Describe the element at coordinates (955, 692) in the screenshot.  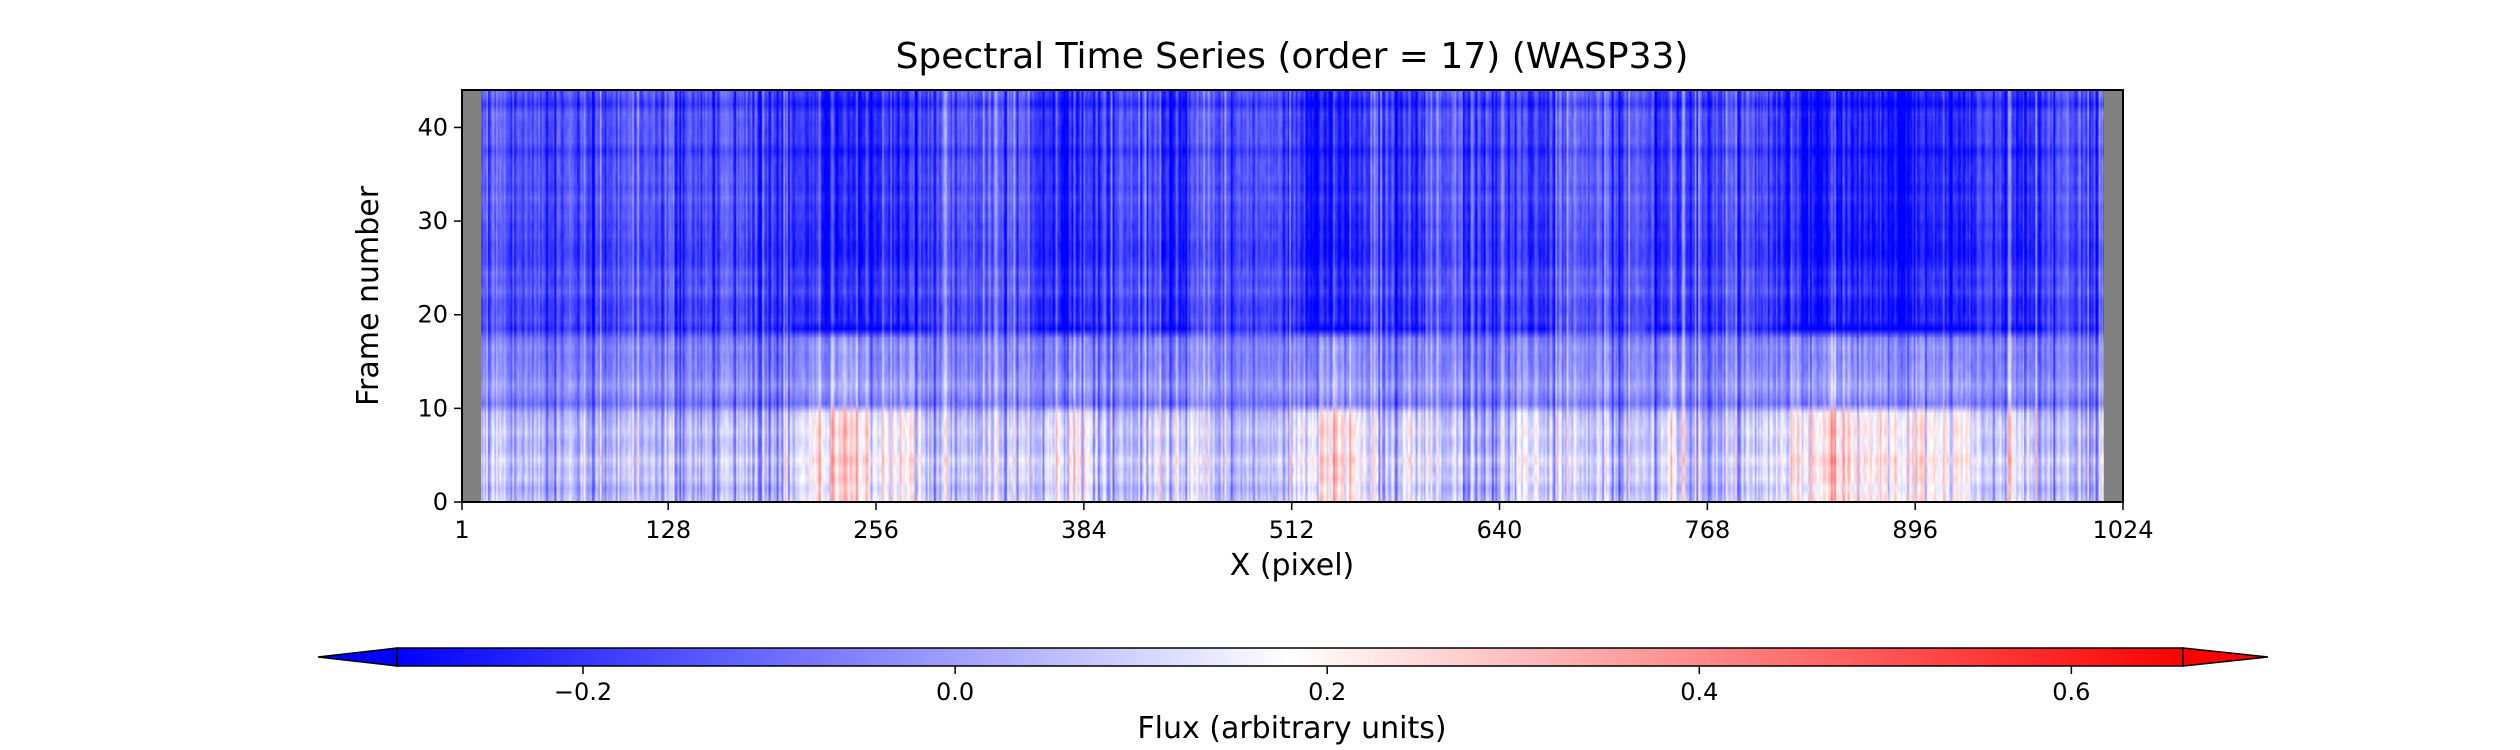
I see `colorbar-tick-label: 0.0` at that location.